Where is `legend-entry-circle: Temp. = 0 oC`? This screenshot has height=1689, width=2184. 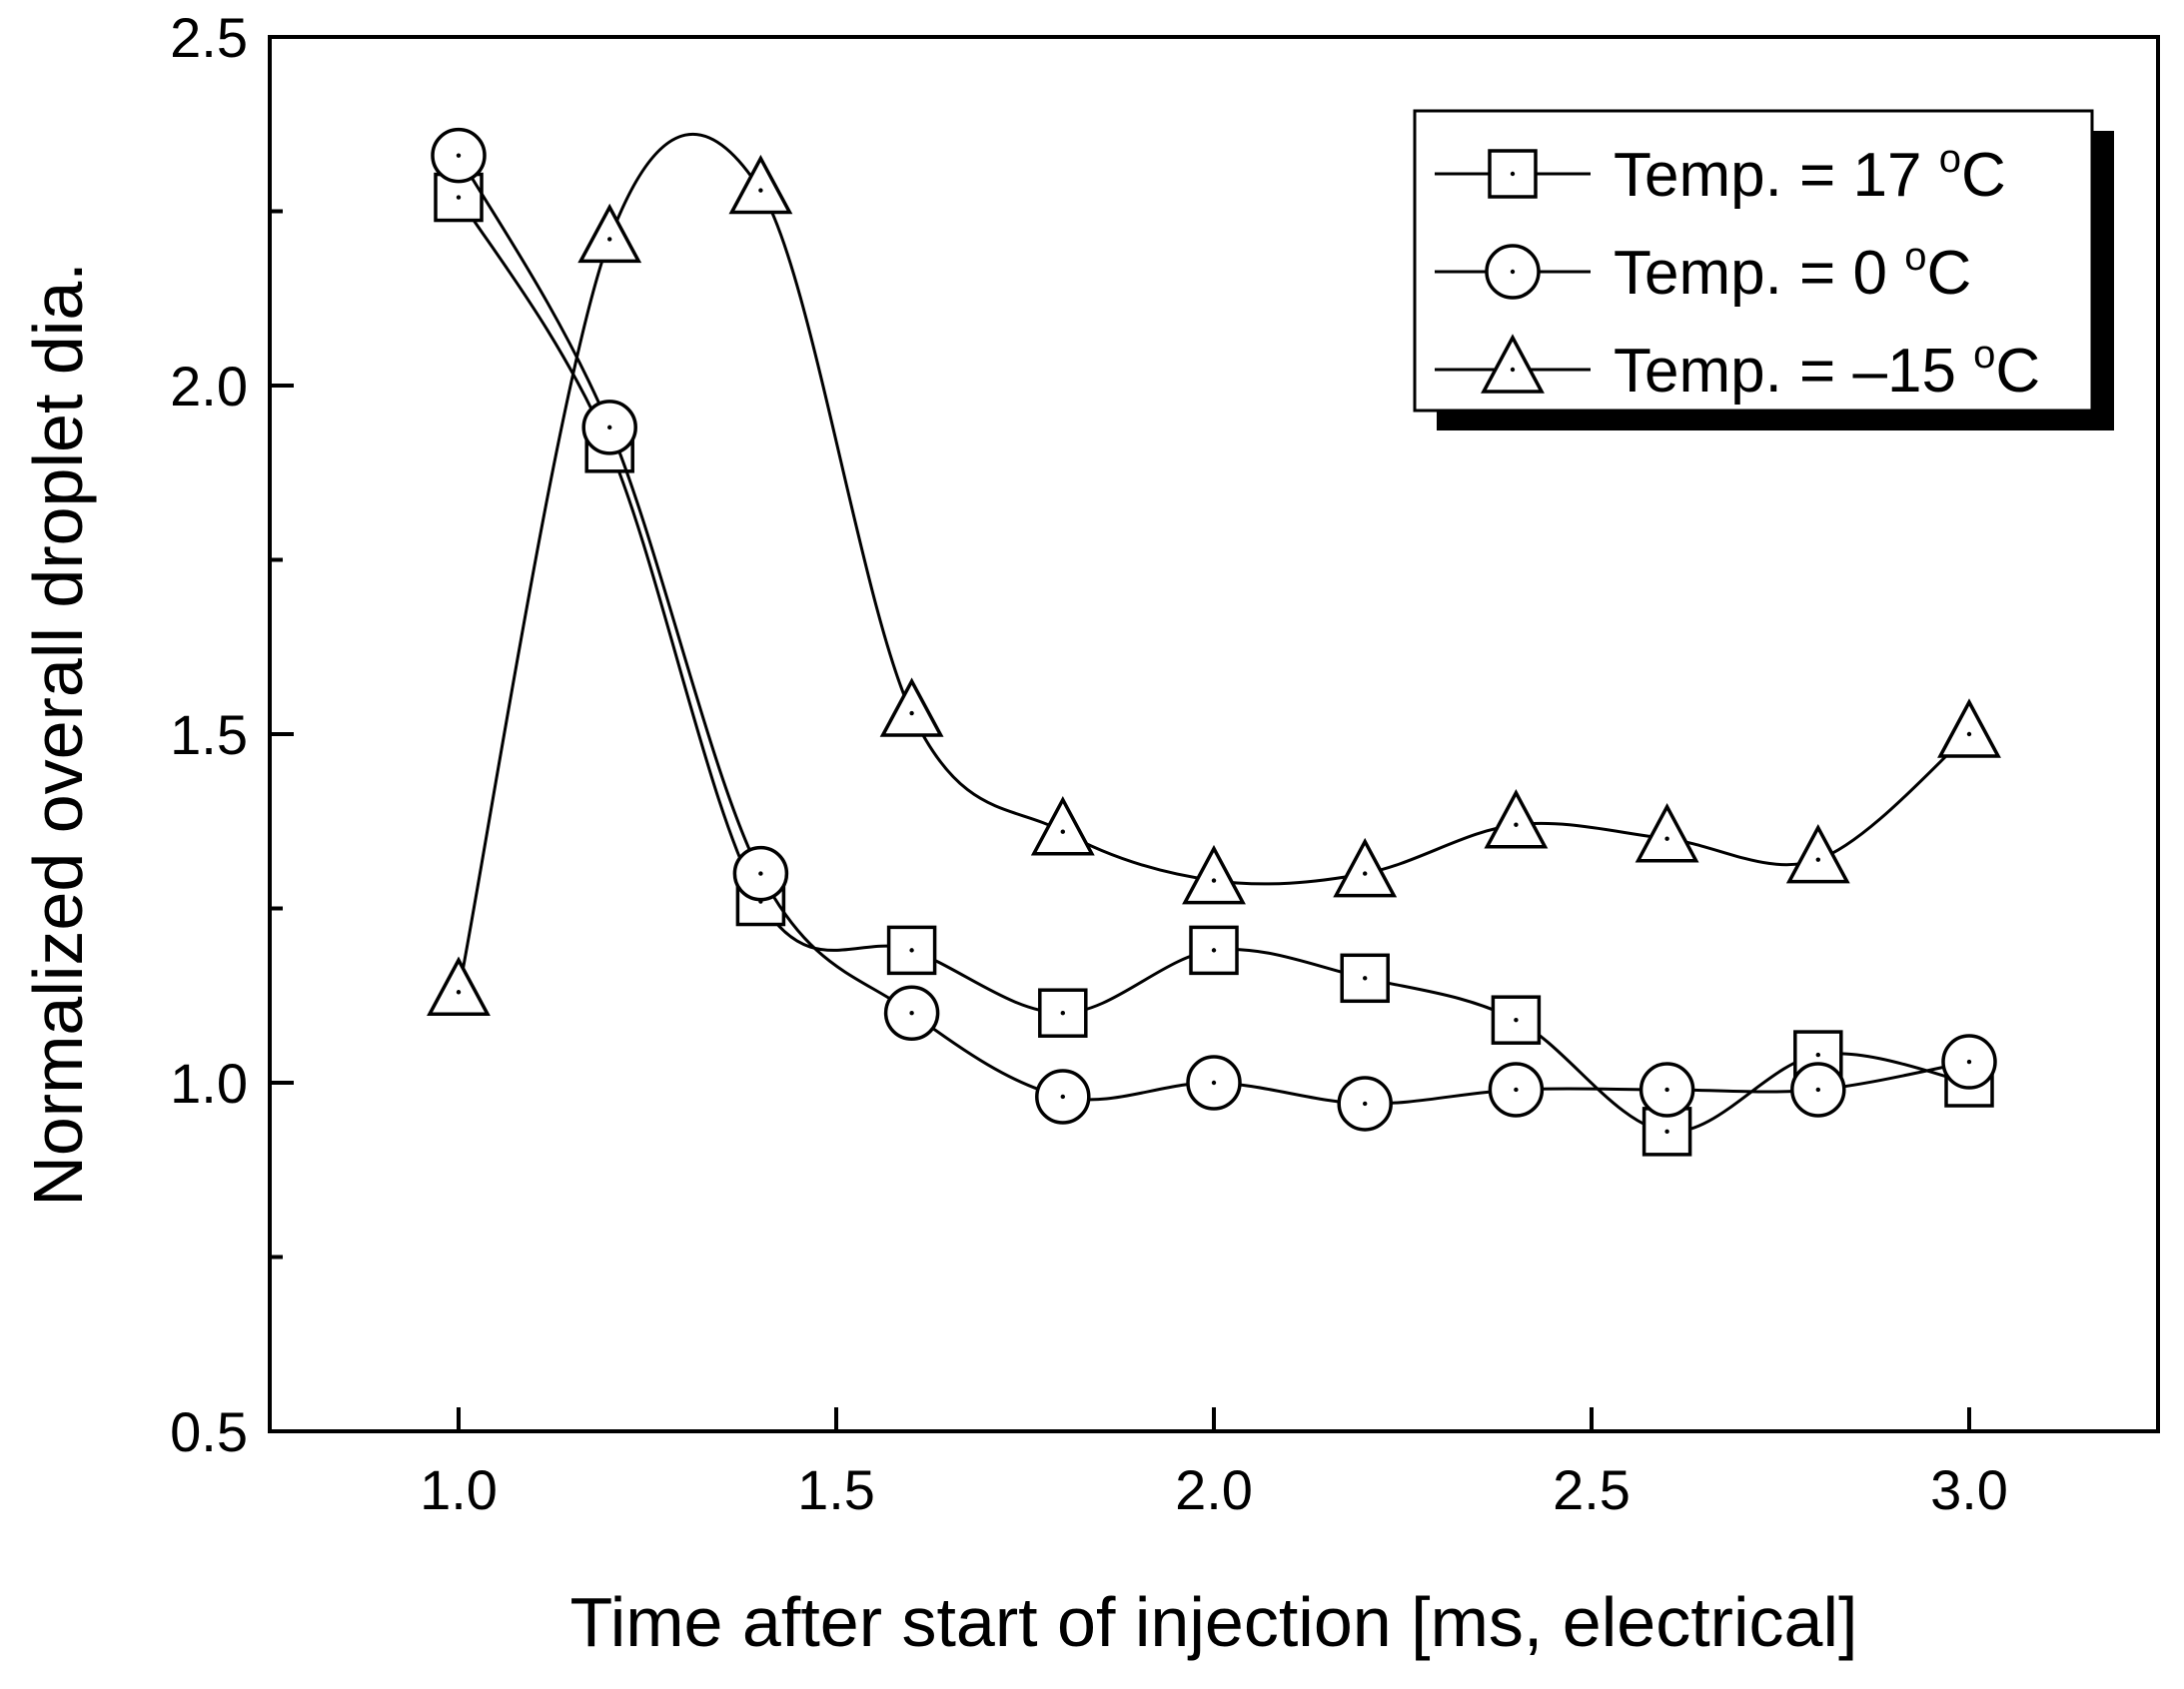
legend-entry-circle: Temp. = 0 oC is located at coordinates (1703, 271).